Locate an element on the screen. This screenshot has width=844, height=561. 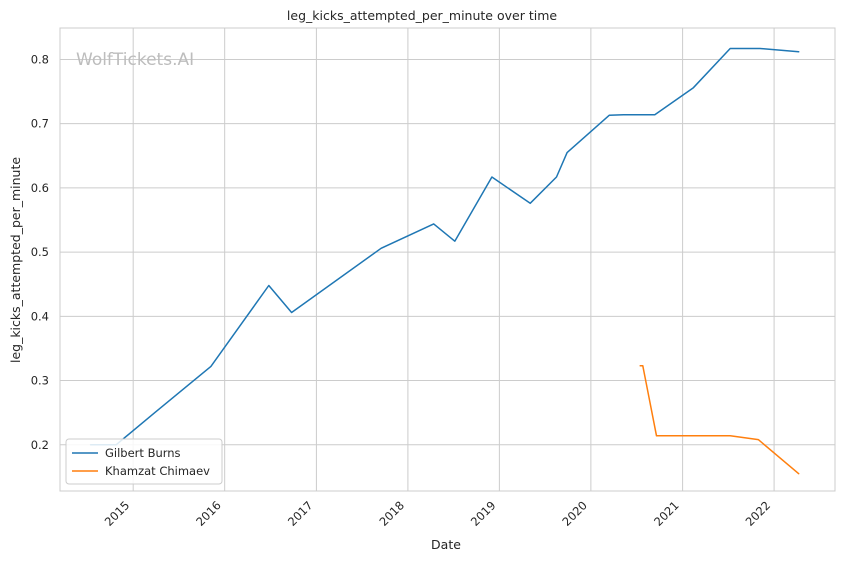
legend-label-gilbert-burns: Gilbert Burns is located at coordinates (143, 453).